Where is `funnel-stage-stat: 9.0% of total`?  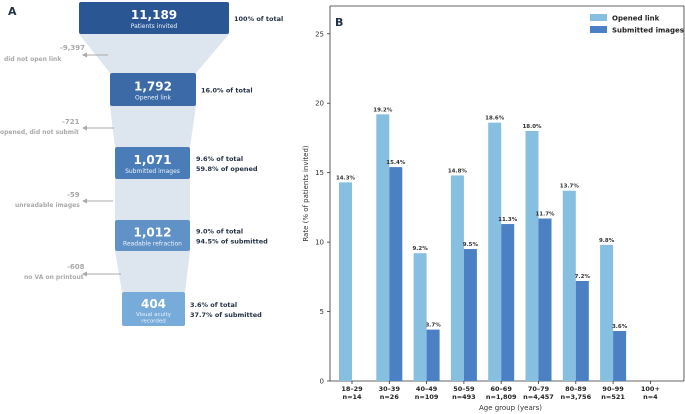 funnel-stage-stat: 9.0% of total is located at coordinates (219, 232).